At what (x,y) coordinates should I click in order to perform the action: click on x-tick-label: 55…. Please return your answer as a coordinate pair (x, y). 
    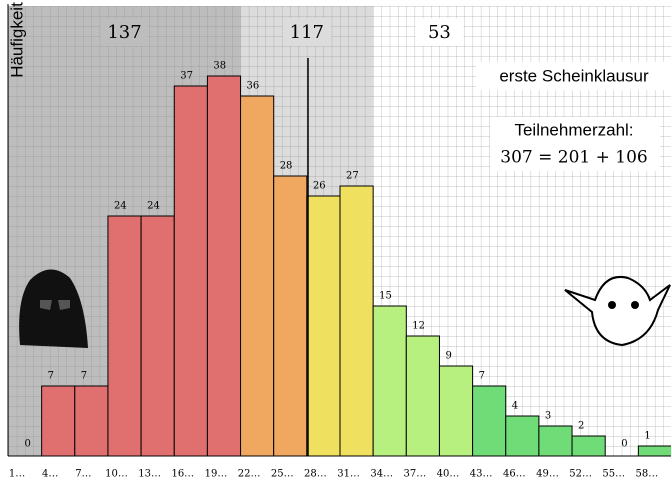
    Looking at the image, I should click on (613, 474).